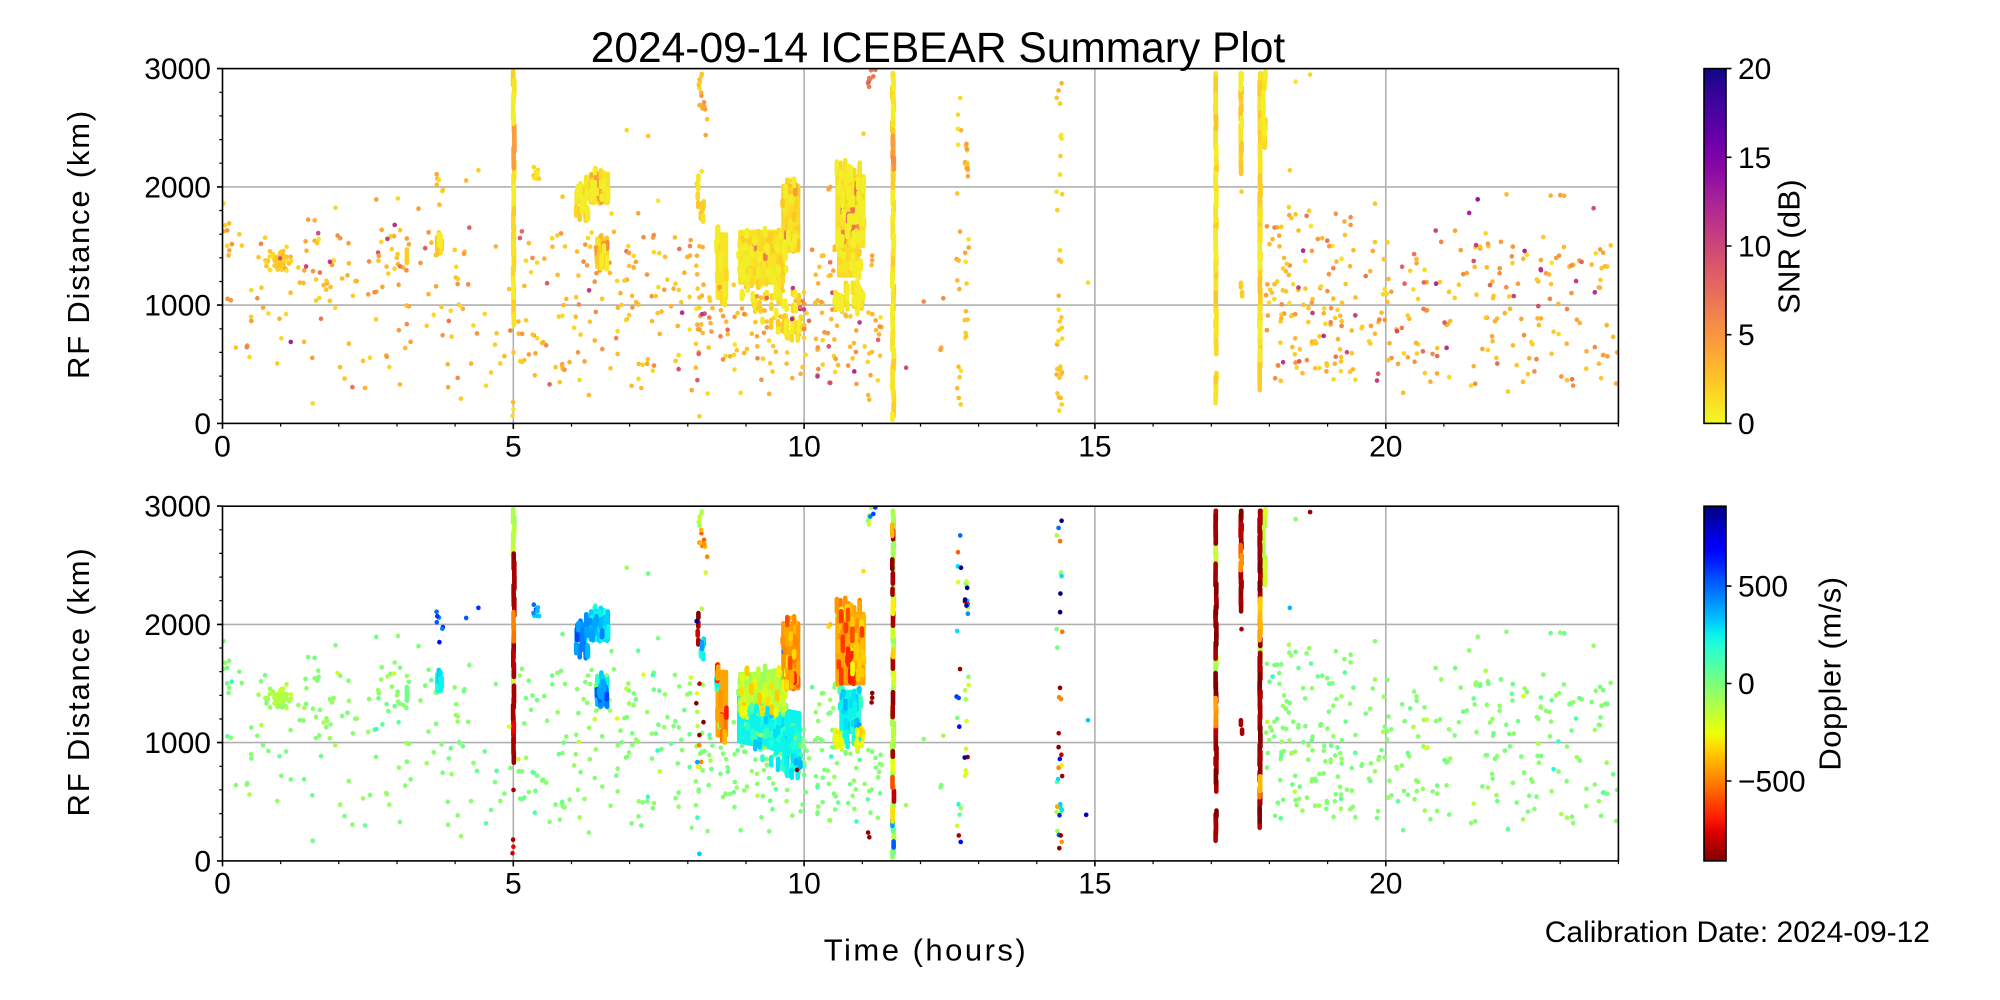 The width and height of the screenshot is (2000, 1000). Describe the element at coordinates (1772, 782) in the screenshot. I see `svg-text: −500` at that location.